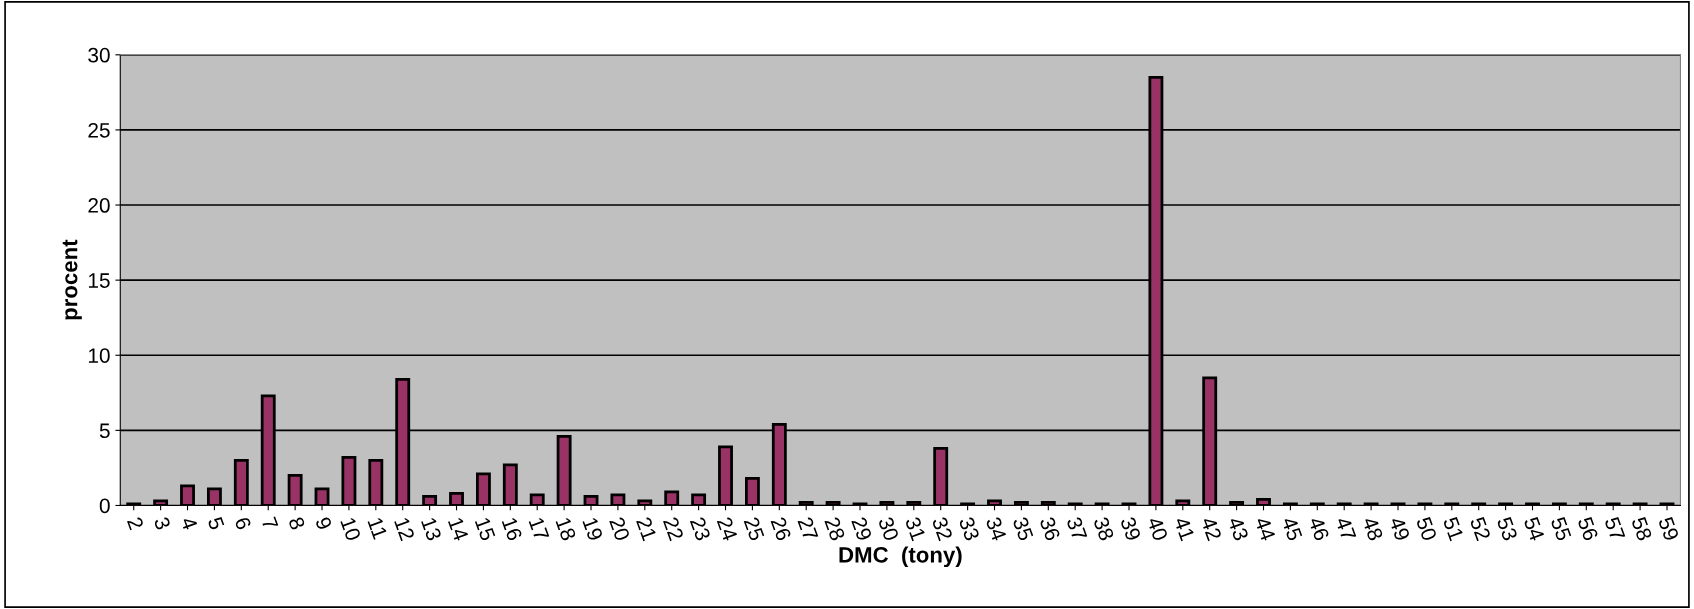 The image size is (1694, 609). What do you see at coordinates (485, 529) in the screenshot?
I see `x-tick-label: 15` at bounding box center [485, 529].